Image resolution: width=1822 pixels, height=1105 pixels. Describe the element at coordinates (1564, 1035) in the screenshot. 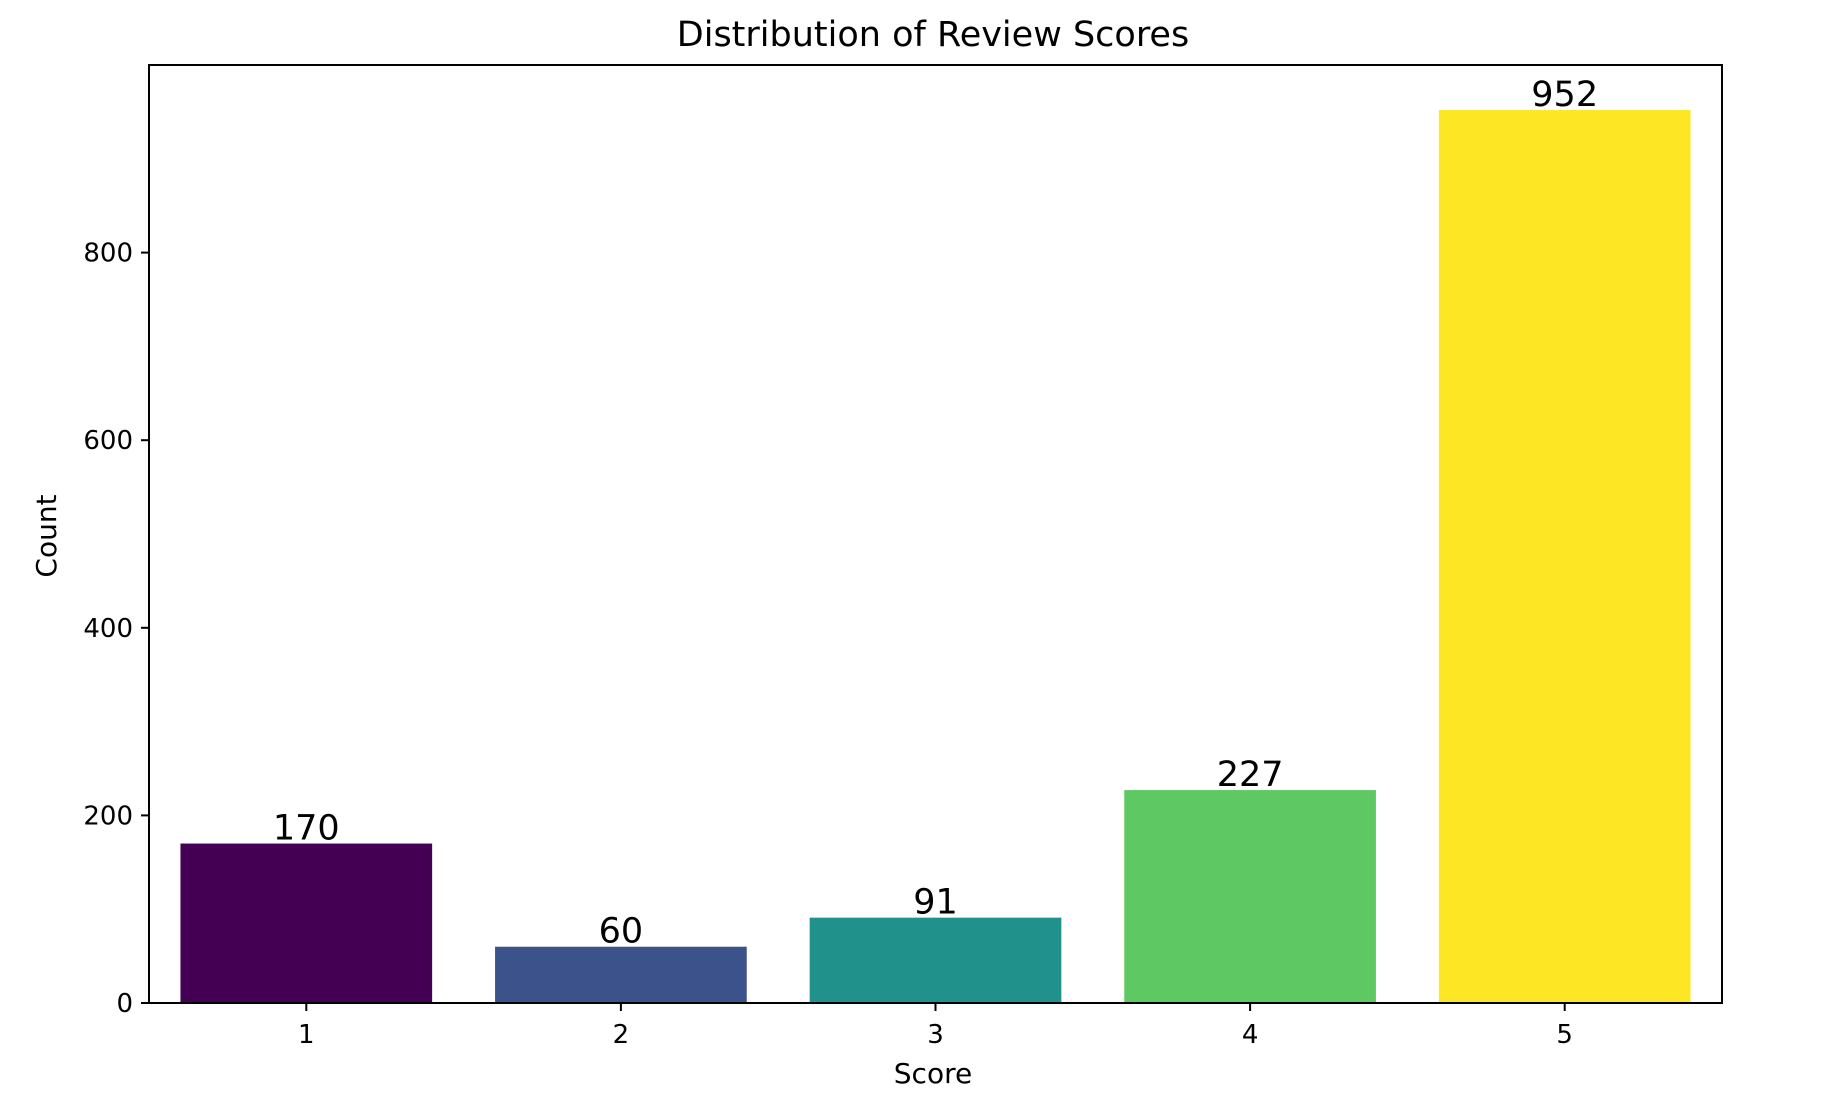

I see `x-tick-label-5: 5` at that location.